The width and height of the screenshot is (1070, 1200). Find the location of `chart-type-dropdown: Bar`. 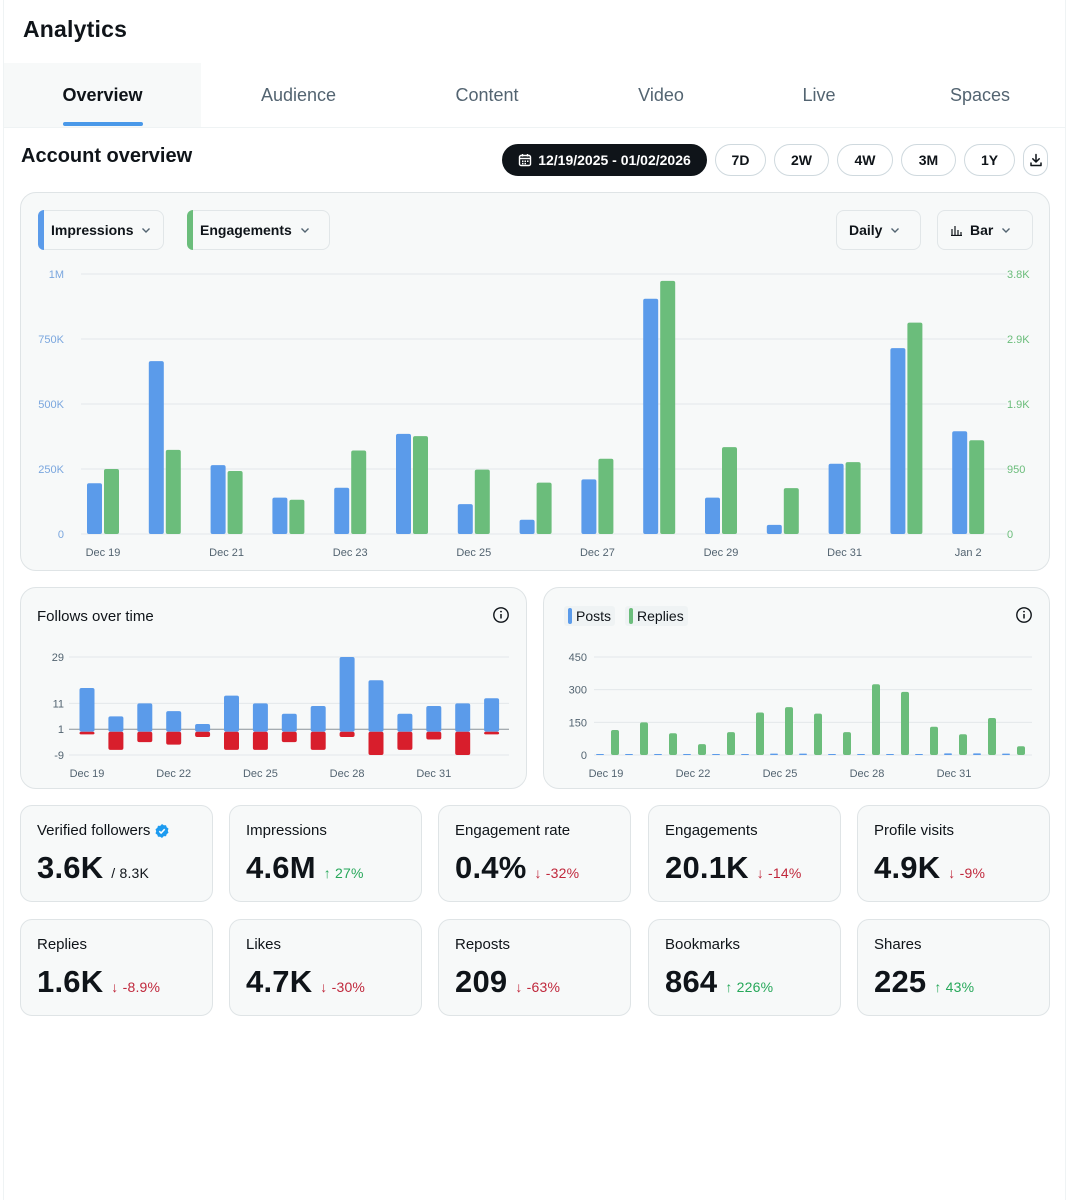

chart-type-dropdown: Bar is located at coordinates (985, 230).